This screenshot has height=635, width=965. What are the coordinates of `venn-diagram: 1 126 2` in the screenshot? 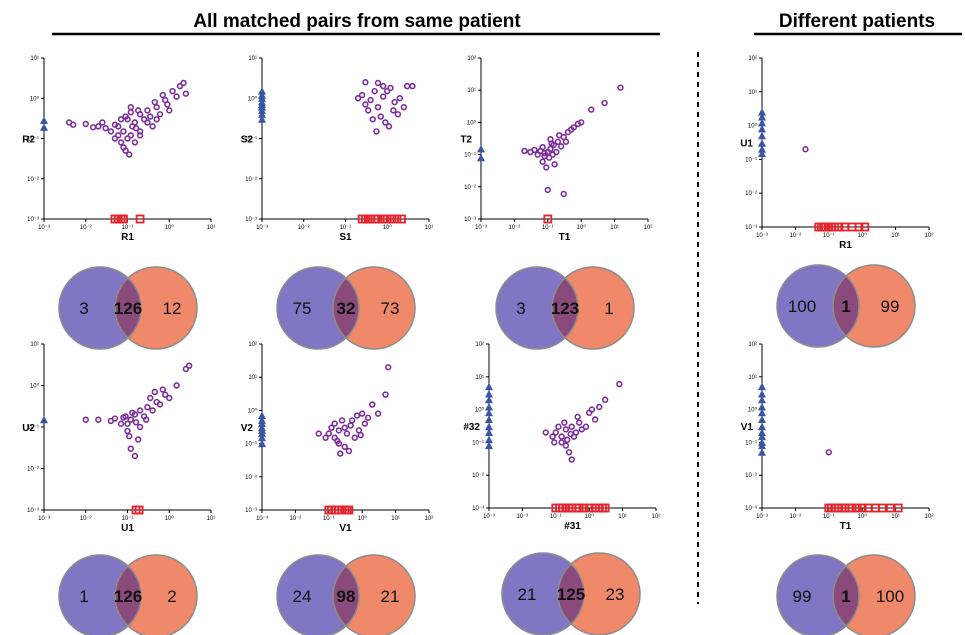 It's located at (128, 594).